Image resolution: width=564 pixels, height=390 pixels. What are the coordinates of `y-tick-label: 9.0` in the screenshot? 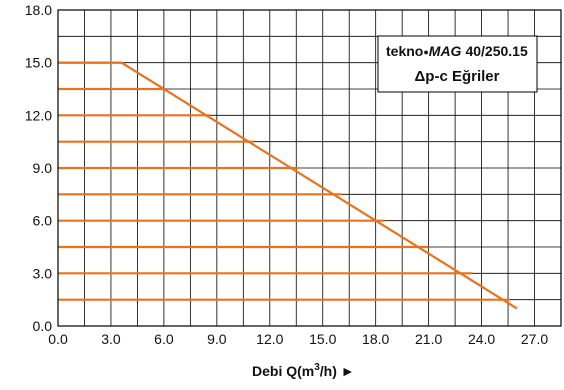 It's located at (43, 168).